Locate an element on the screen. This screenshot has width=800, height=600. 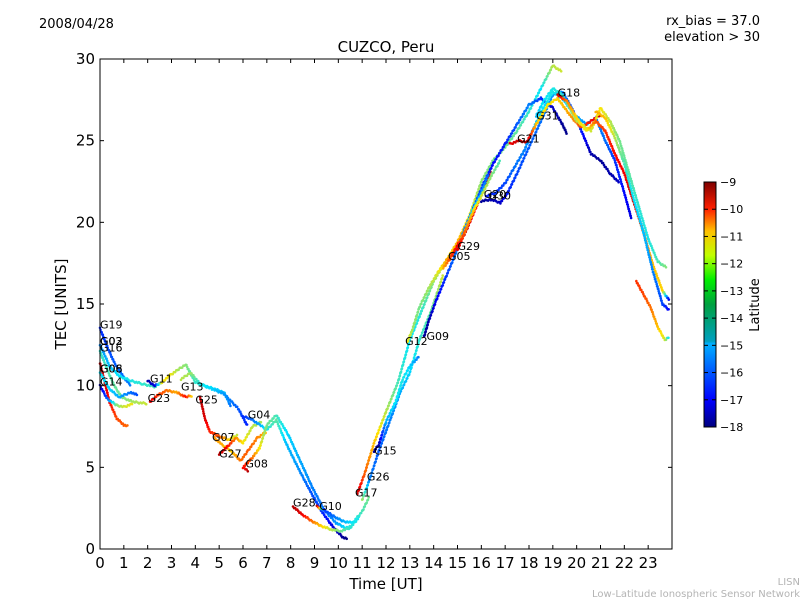
satellite-label: G30 is located at coordinates (499, 195).